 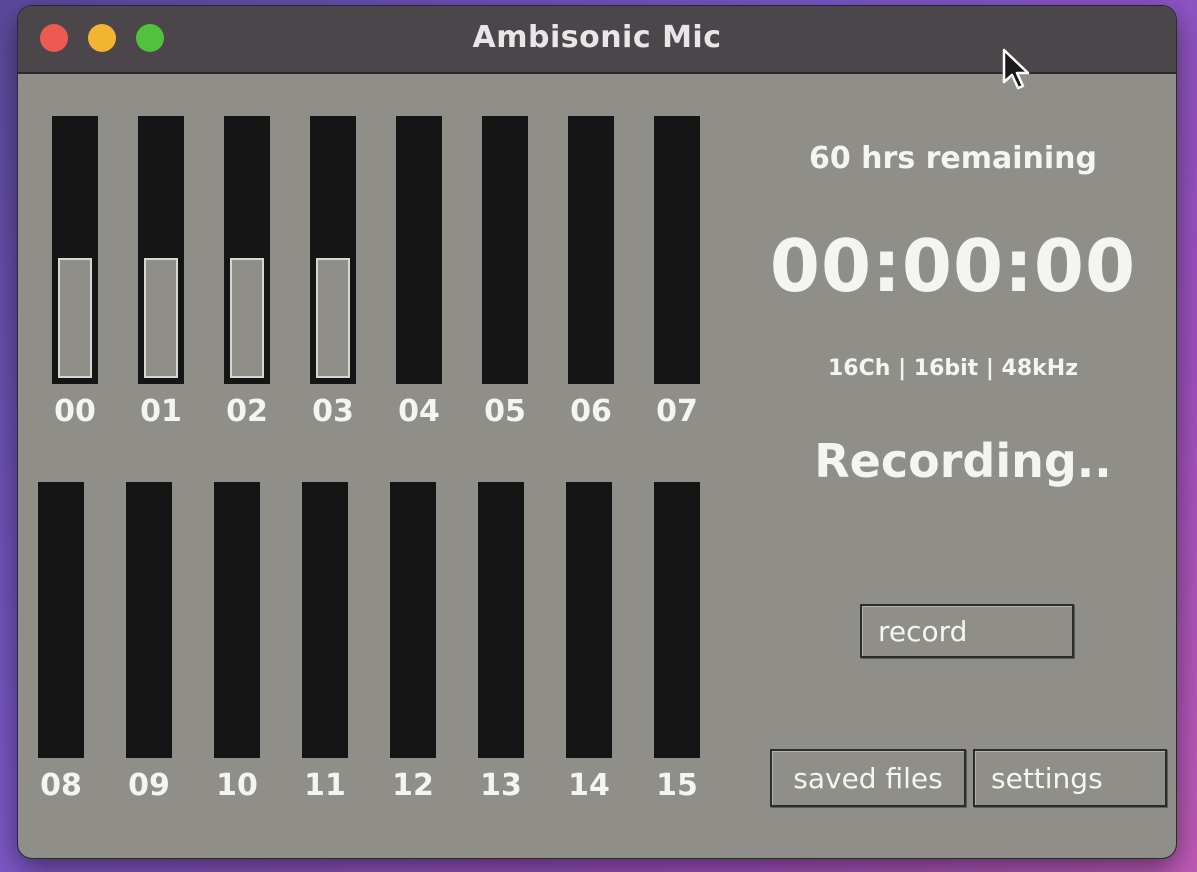 I want to click on title-bar: Ambisonic Mic, so click(x=597, y=40).